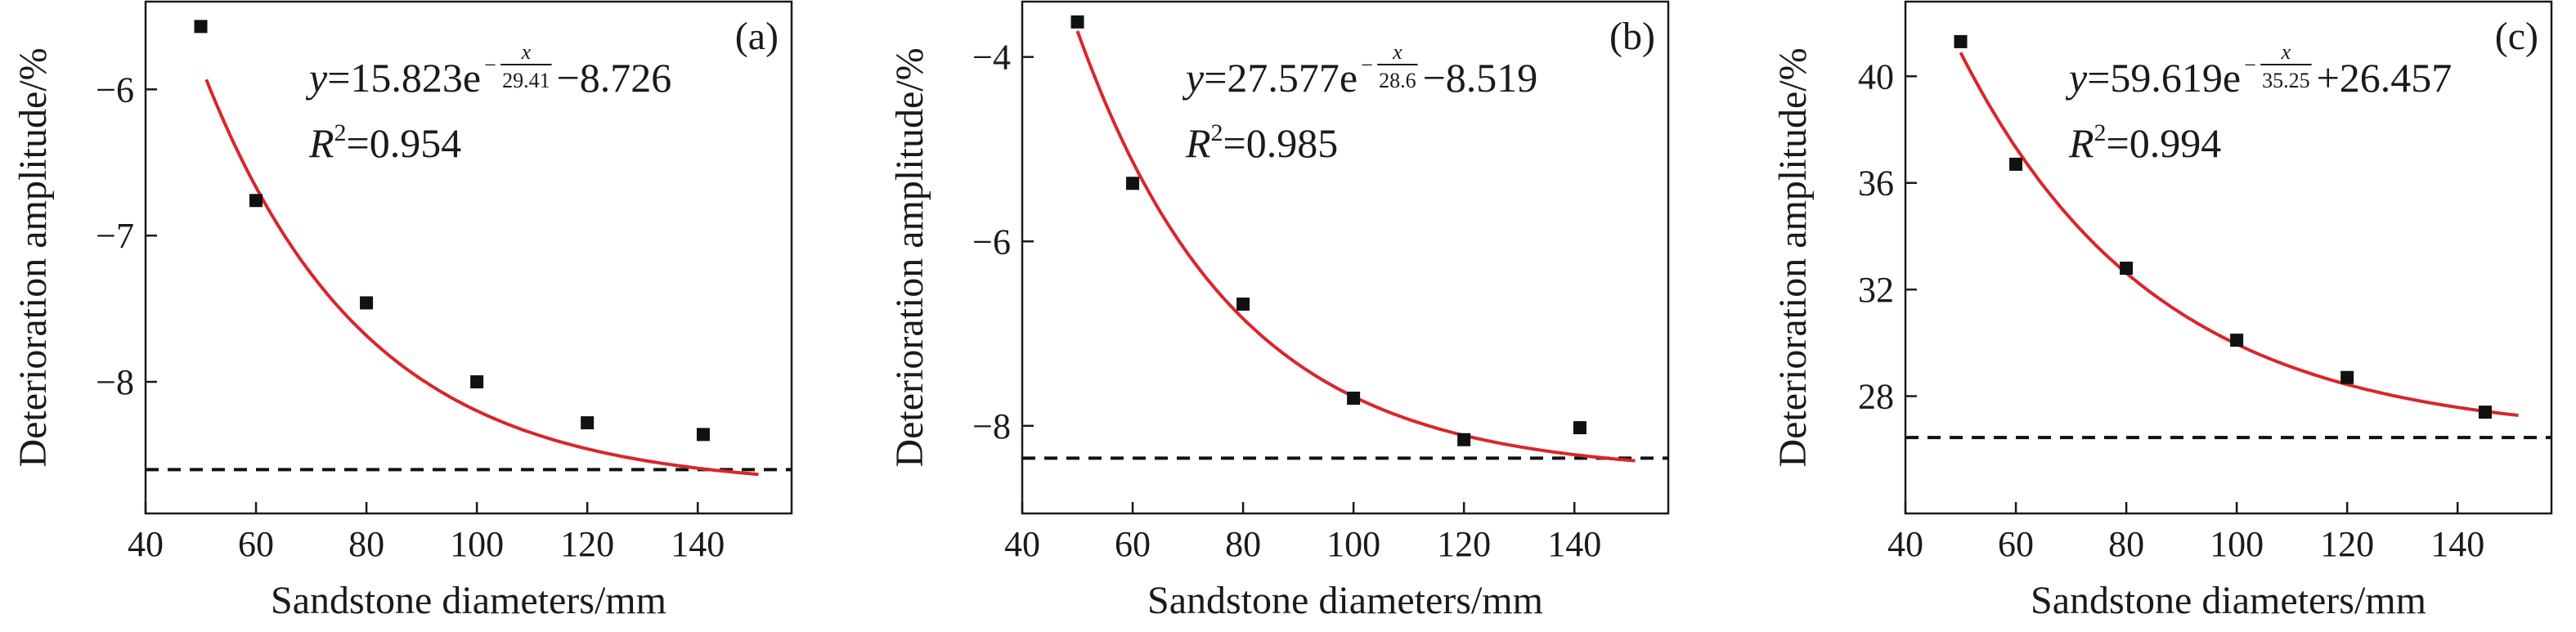 The height and width of the screenshot is (632, 2576). I want to click on r-squared: R2=0.985, so click(1262, 142).